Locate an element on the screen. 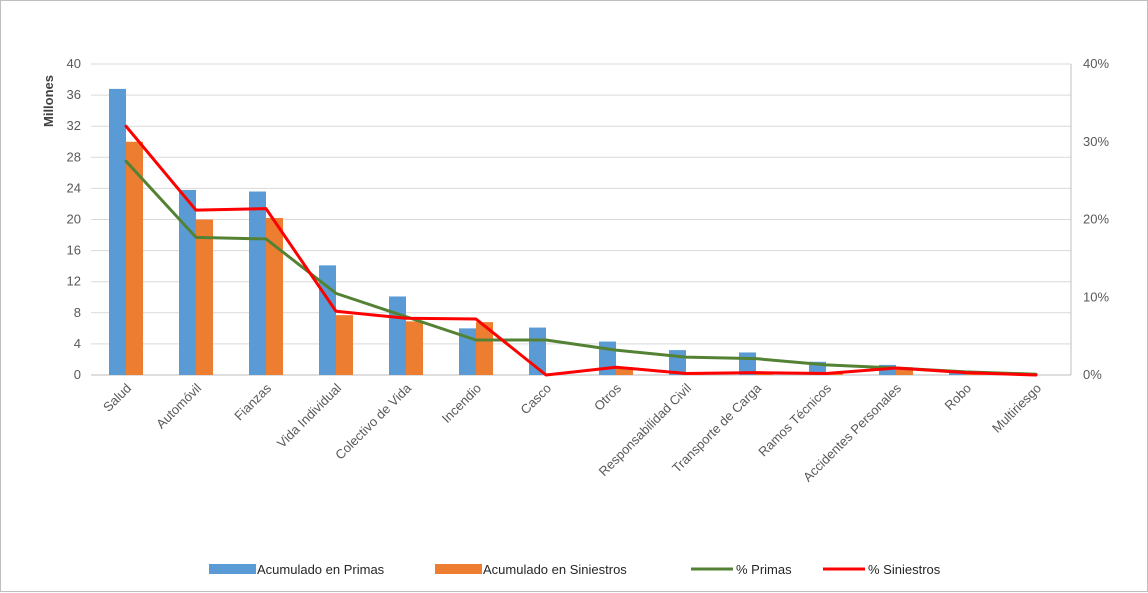 The height and width of the screenshot is (593, 1148). y-tick-label: 24 is located at coordinates (74, 187).